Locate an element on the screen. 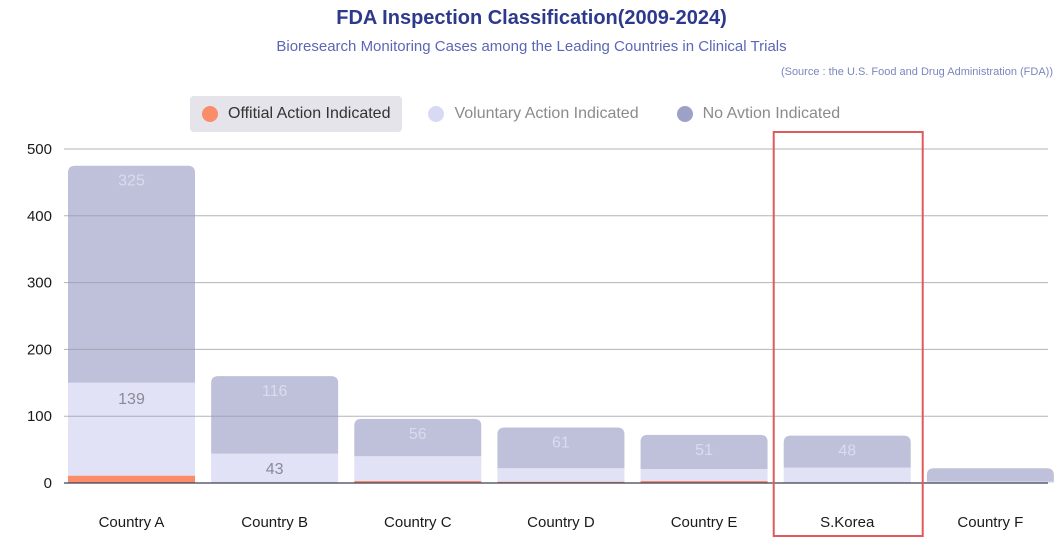 This screenshot has width=1063, height=557. legend-dot-voluntary-action is located at coordinates (436, 114).